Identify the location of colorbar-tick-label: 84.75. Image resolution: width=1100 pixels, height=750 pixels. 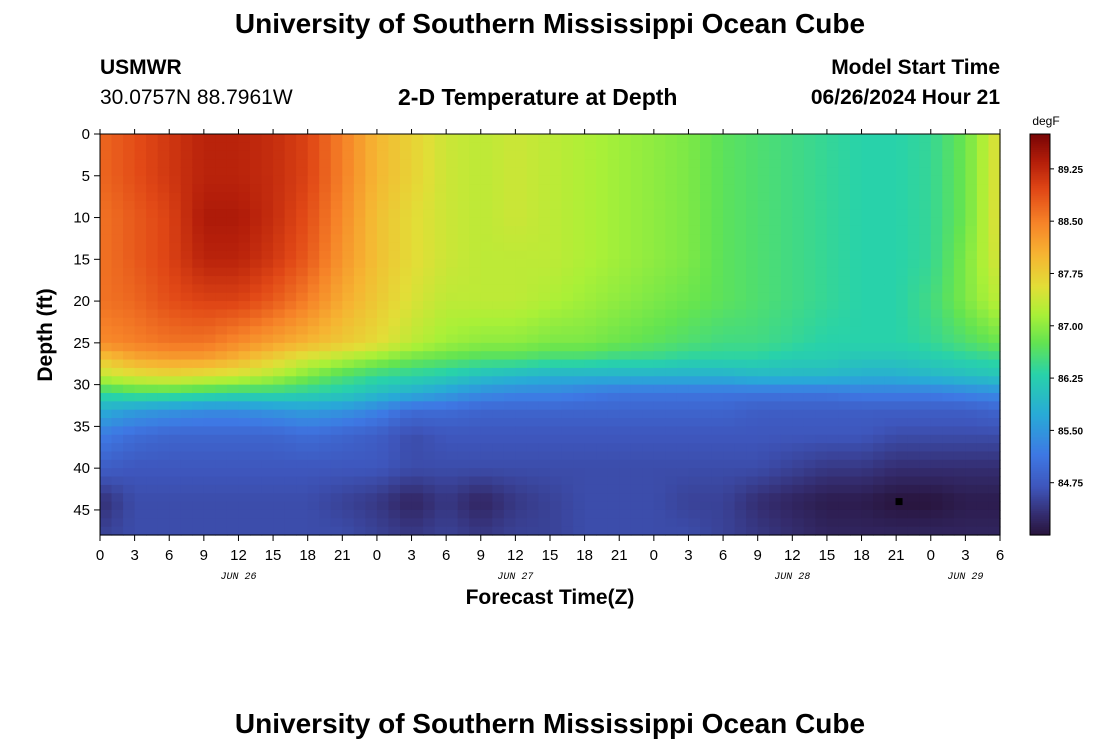
(1070, 484).